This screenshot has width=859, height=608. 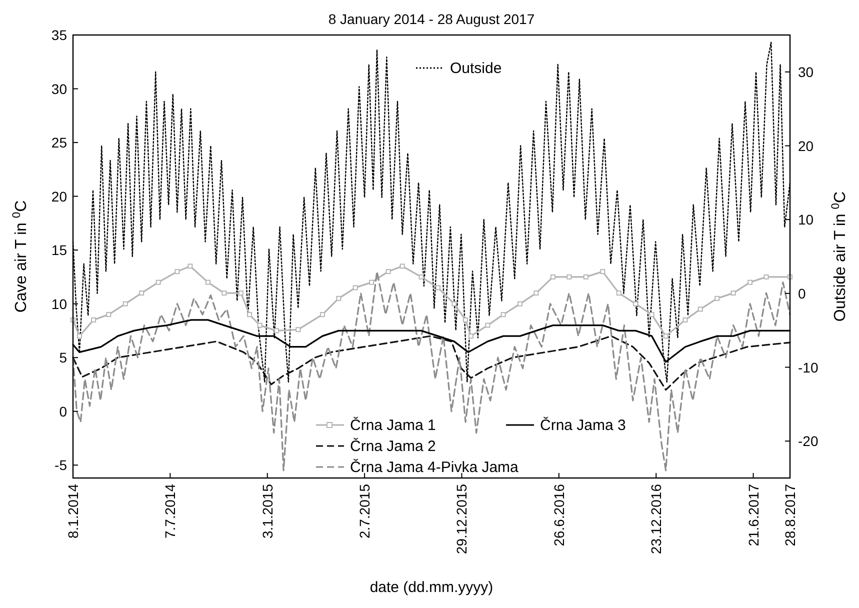 I want to click on x-tick-label: 3.1.2015, so click(x=267, y=511).